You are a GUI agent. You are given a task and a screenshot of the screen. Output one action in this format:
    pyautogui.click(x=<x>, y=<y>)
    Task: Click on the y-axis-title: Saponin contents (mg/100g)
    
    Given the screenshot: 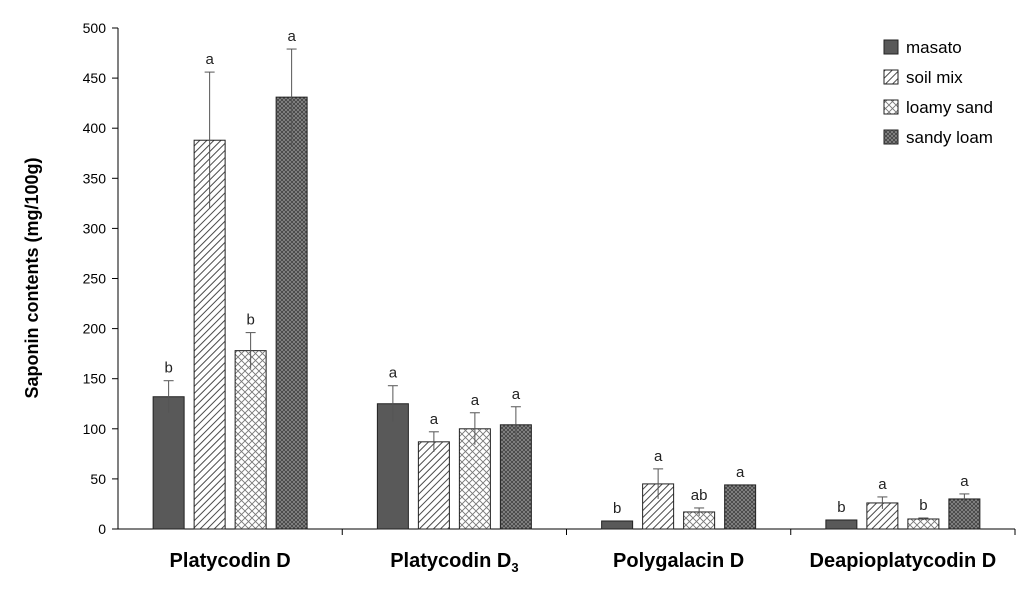 What is the action you would take?
    pyautogui.click(x=32, y=277)
    